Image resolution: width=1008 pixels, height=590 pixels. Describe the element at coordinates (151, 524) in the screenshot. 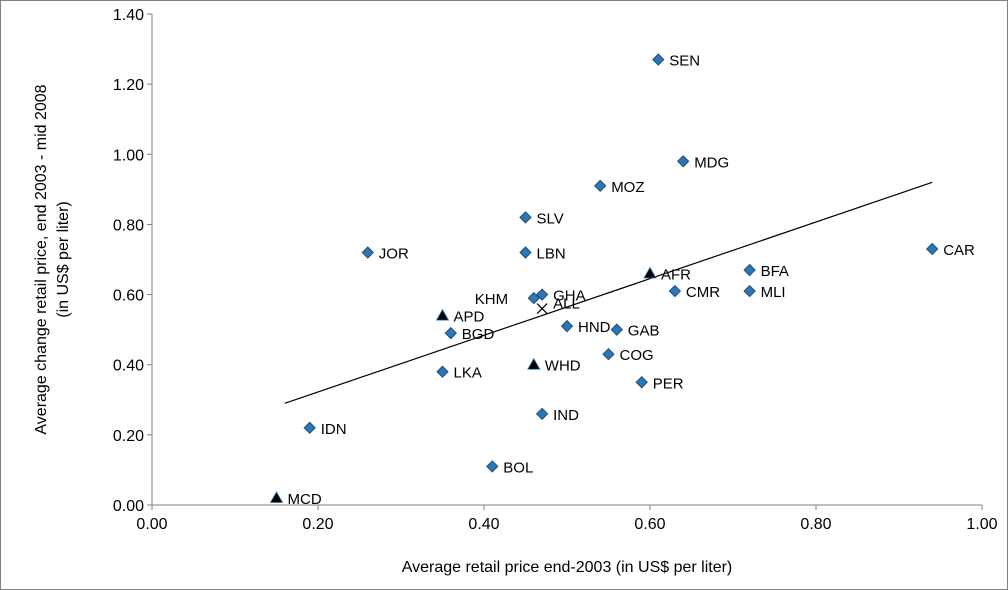

I see `x-tick-label: 0.00` at that location.